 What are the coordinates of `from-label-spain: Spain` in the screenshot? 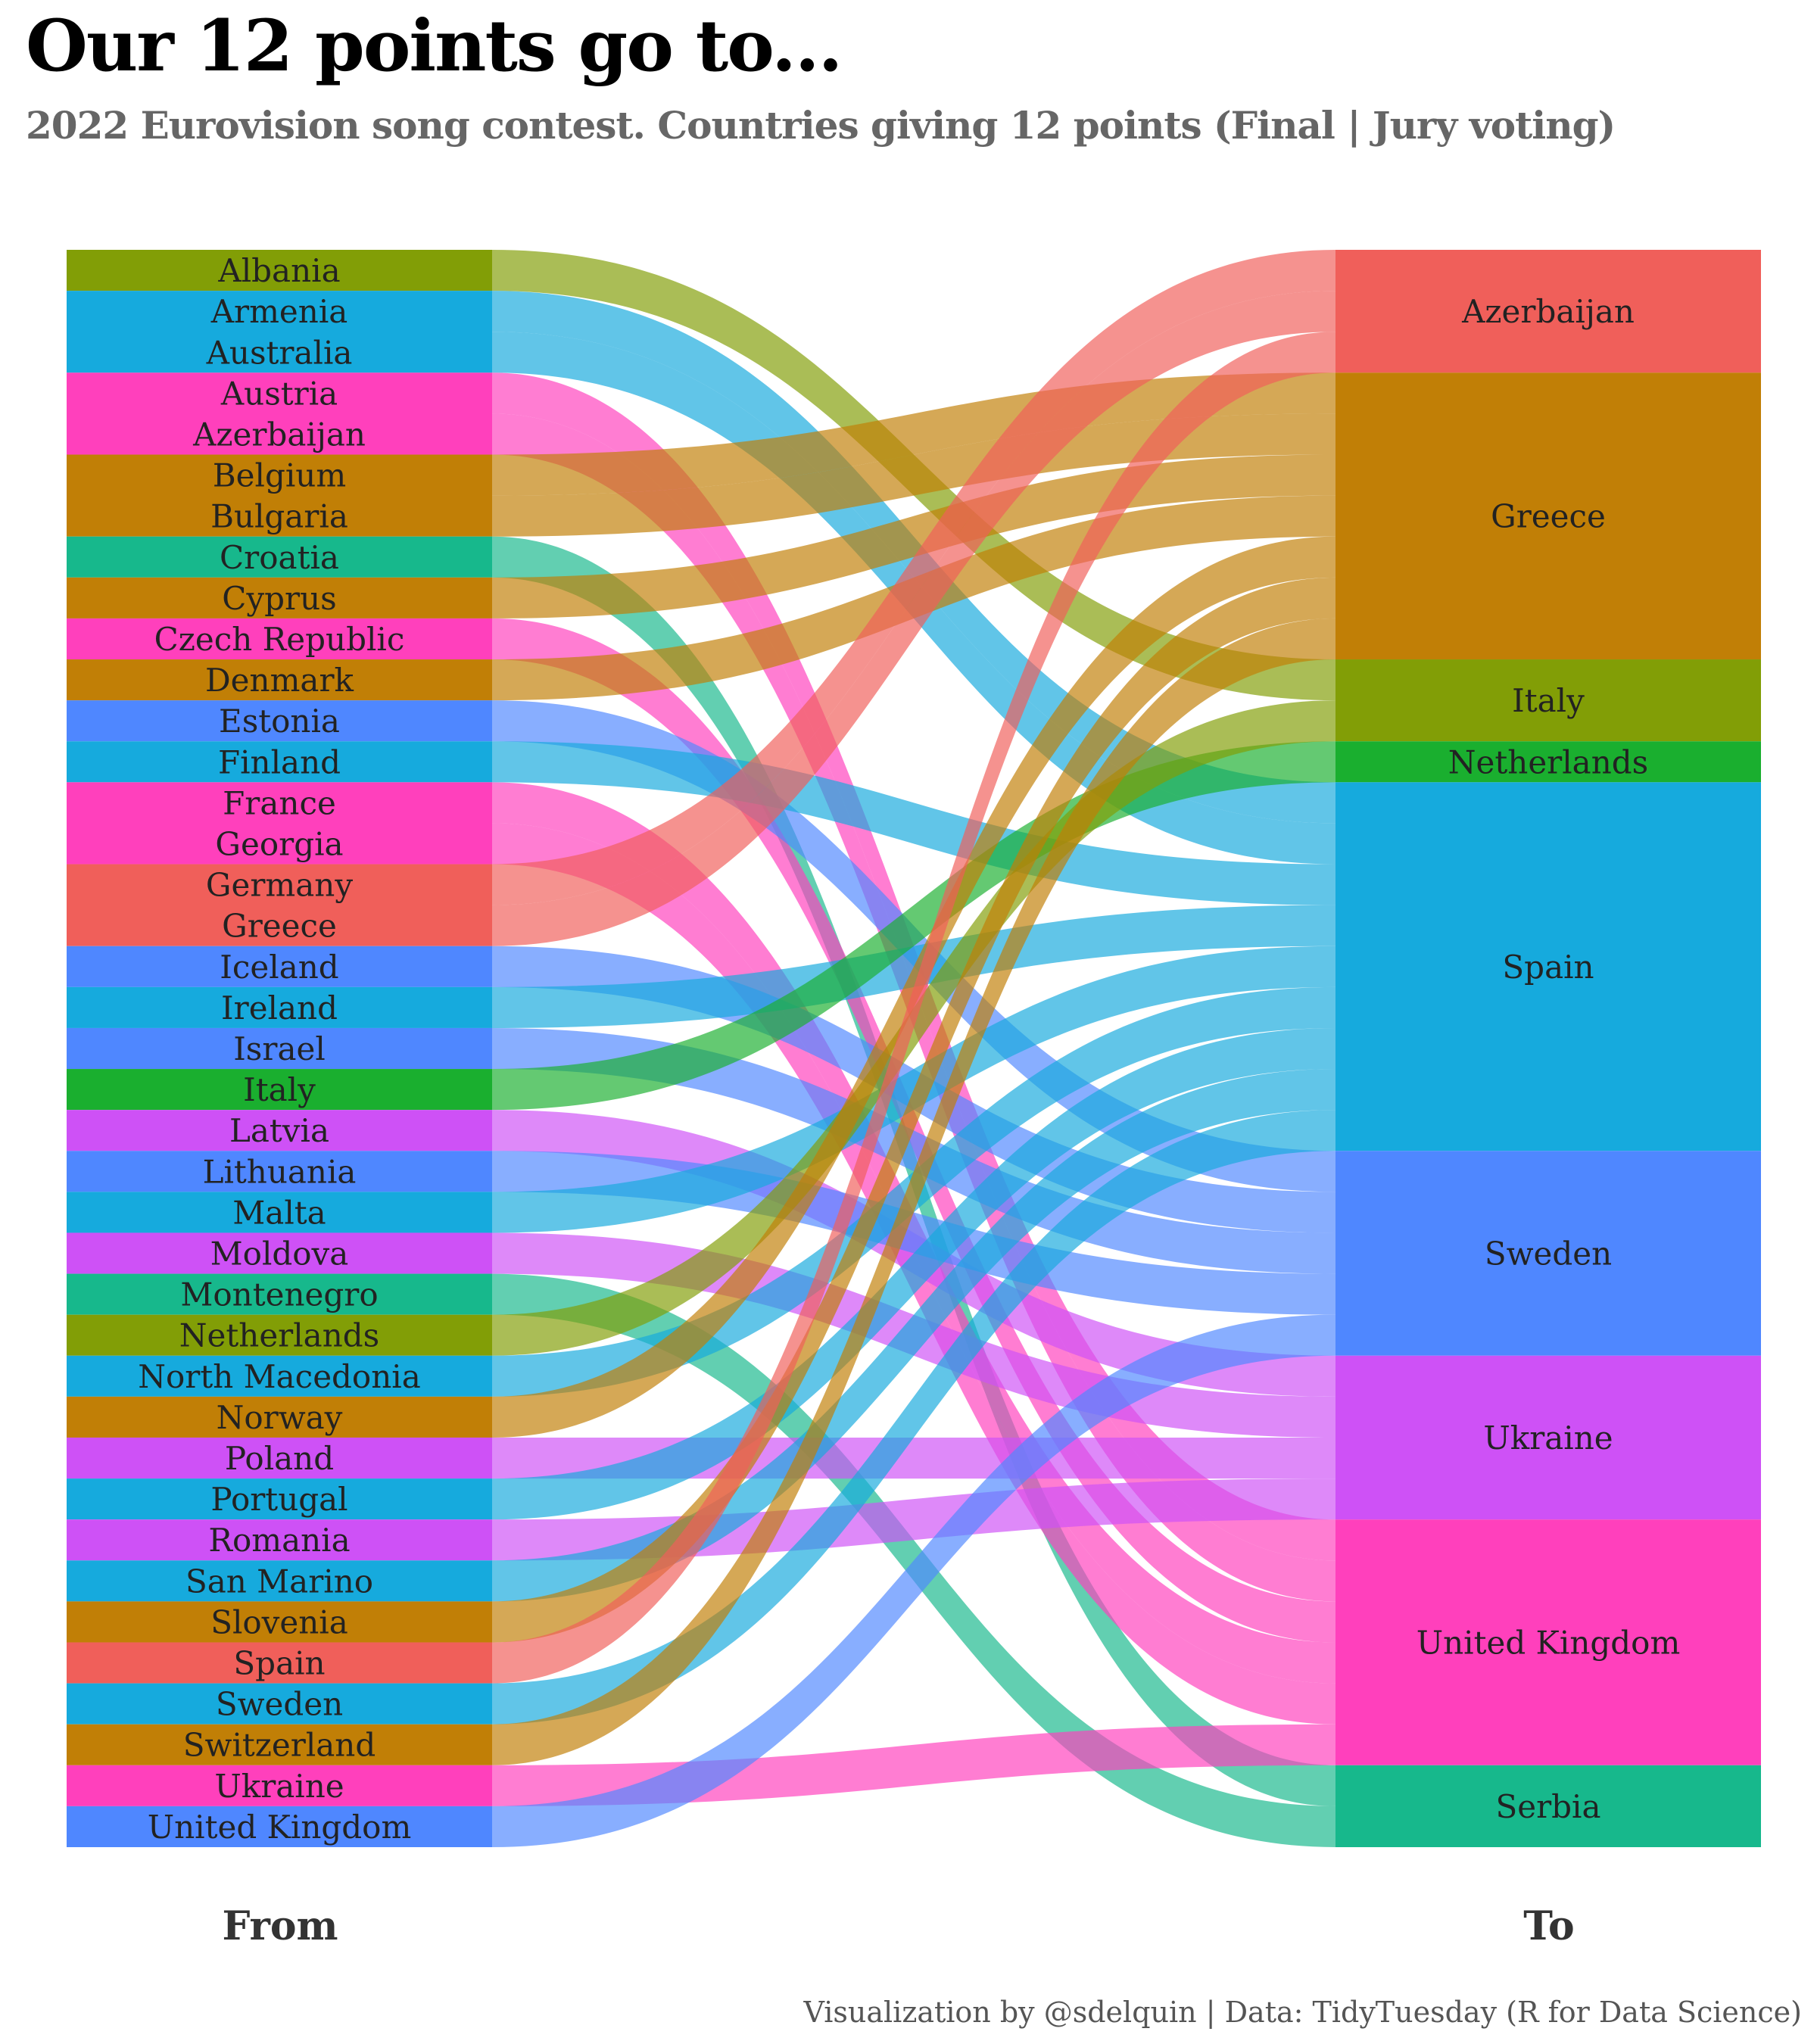 It's located at (279, 1663).